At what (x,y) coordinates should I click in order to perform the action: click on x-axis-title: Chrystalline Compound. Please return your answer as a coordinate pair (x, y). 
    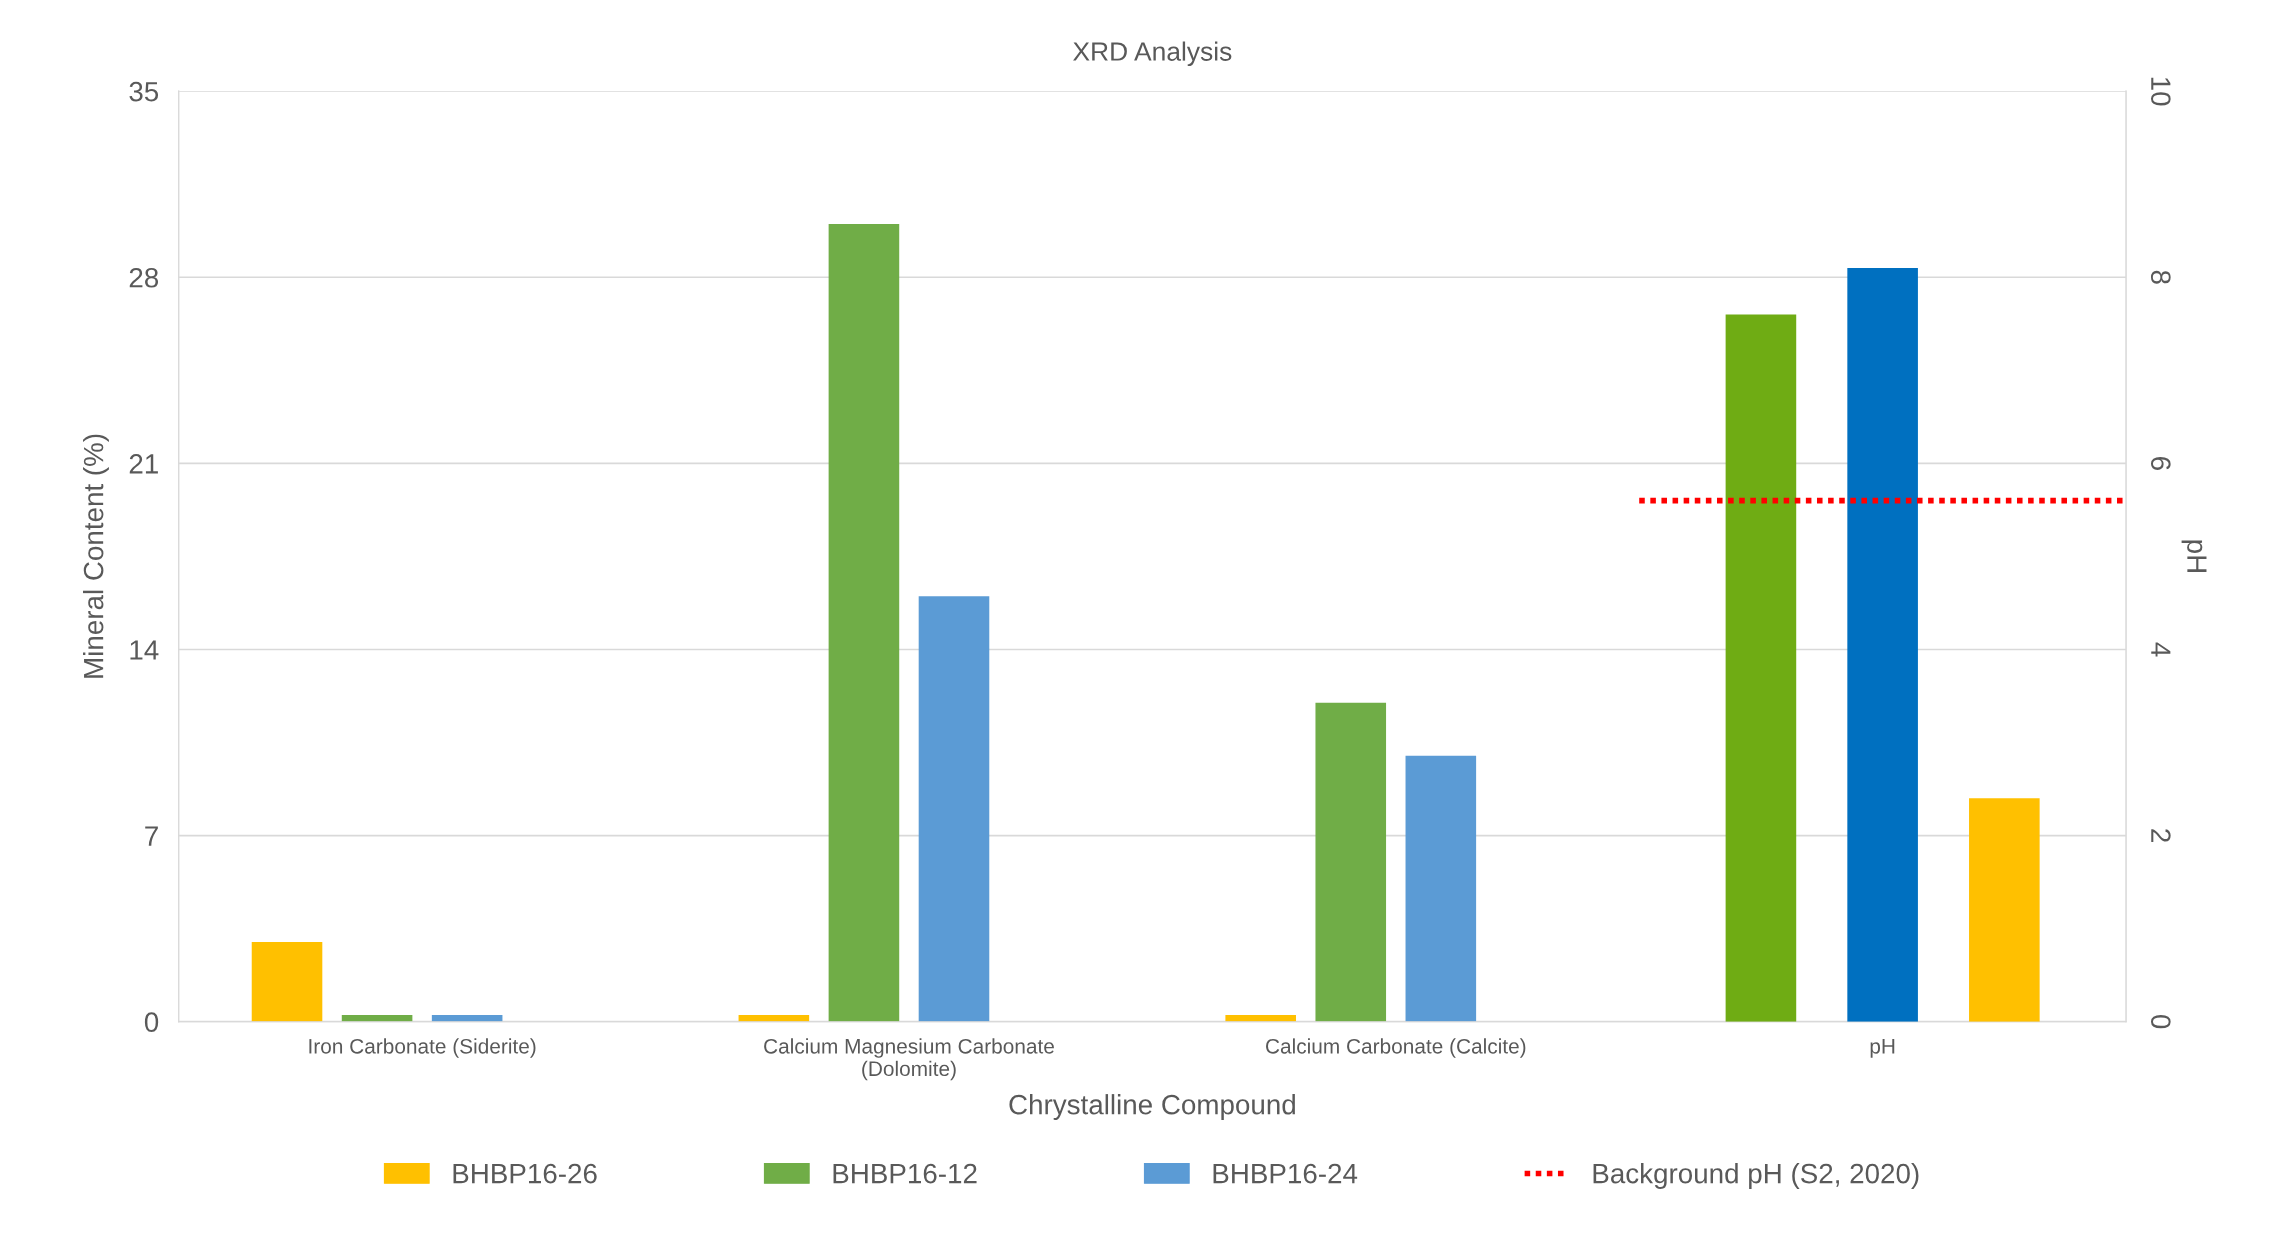
    Looking at the image, I should click on (1152, 1107).